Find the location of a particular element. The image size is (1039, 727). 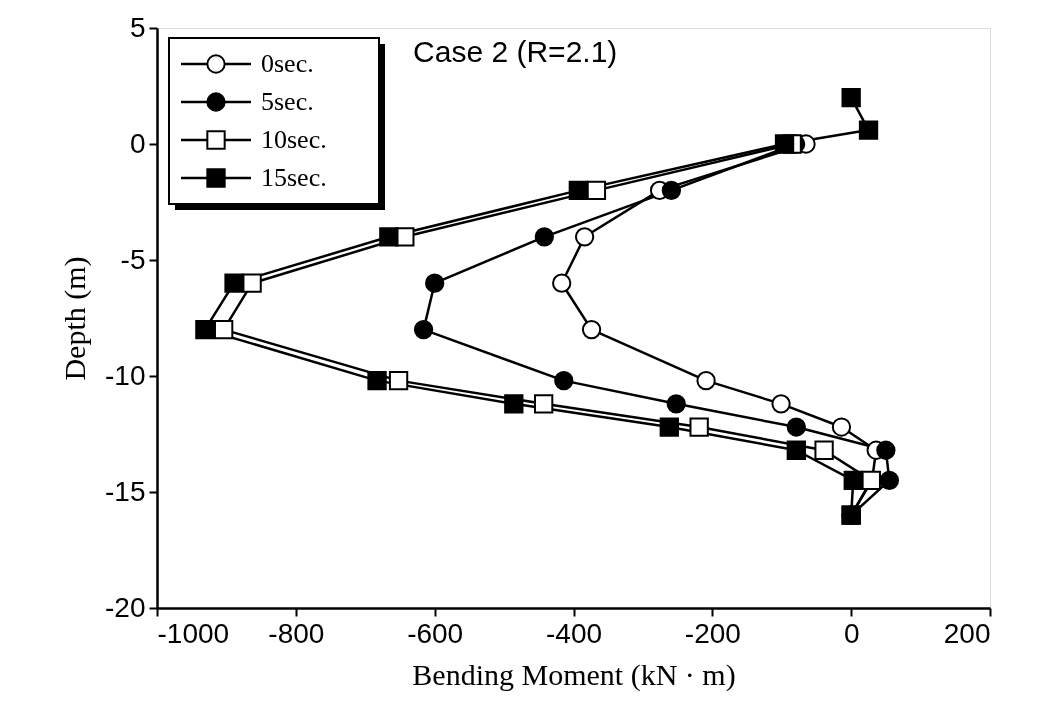

x-tick-label: -200 is located at coordinates (712, 633).